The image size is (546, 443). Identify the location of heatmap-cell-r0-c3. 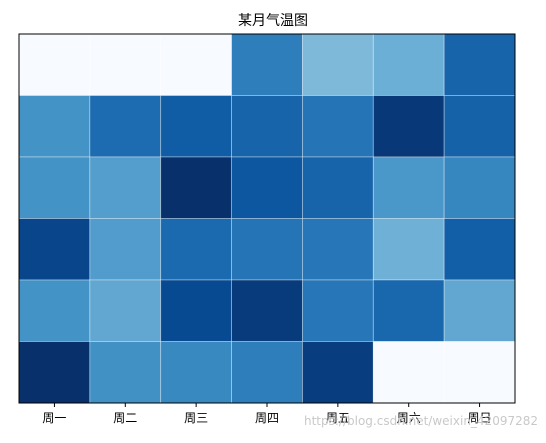
(267, 64).